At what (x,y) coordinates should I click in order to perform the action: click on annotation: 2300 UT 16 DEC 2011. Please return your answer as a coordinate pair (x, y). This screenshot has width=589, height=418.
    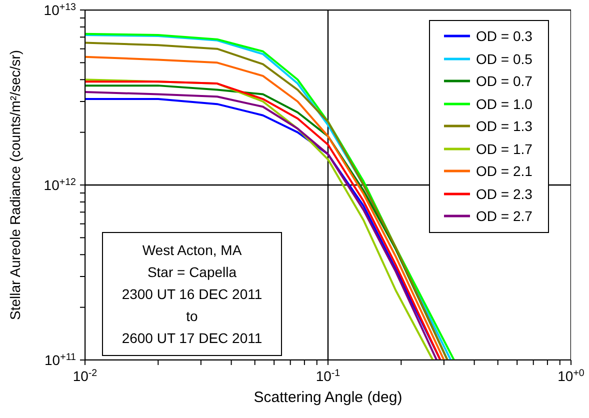
    Looking at the image, I should click on (192, 294).